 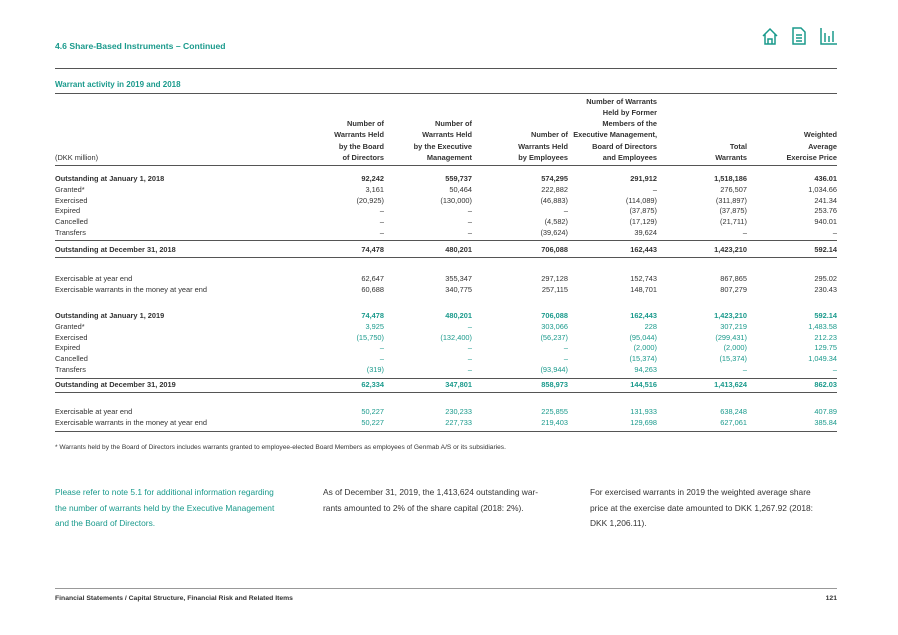 I want to click on cell: 592.14, so click(x=825, y=249).